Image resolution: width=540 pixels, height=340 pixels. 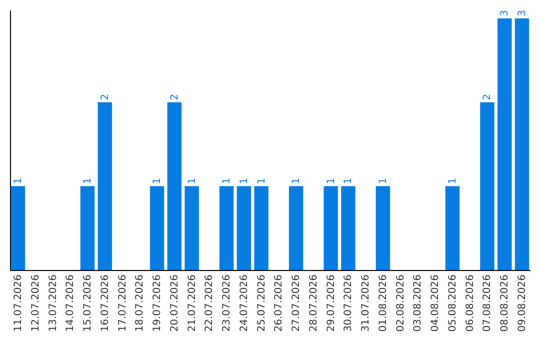 What do you see at coordinates (244, 303) in the screenshot?
I see `x-tick-label: 24.07.2026` at bounding box center [244, 303].